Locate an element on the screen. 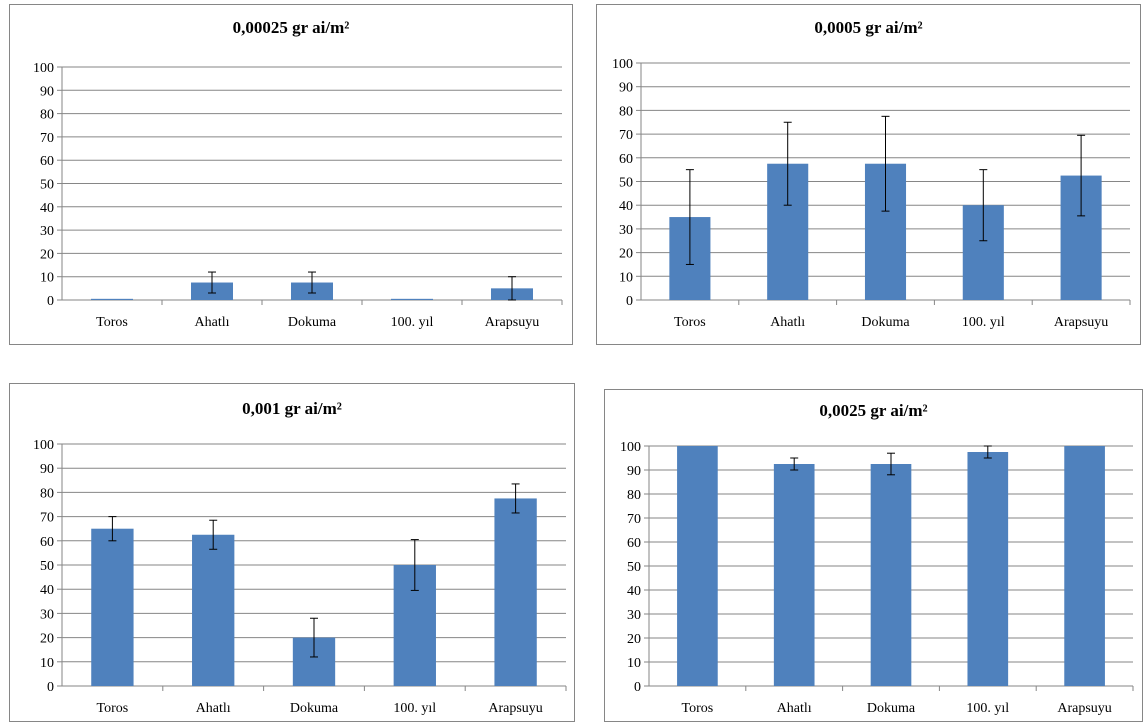  chart-title: 0,0025 gr ai/m² is located at coordinates (873, 410).